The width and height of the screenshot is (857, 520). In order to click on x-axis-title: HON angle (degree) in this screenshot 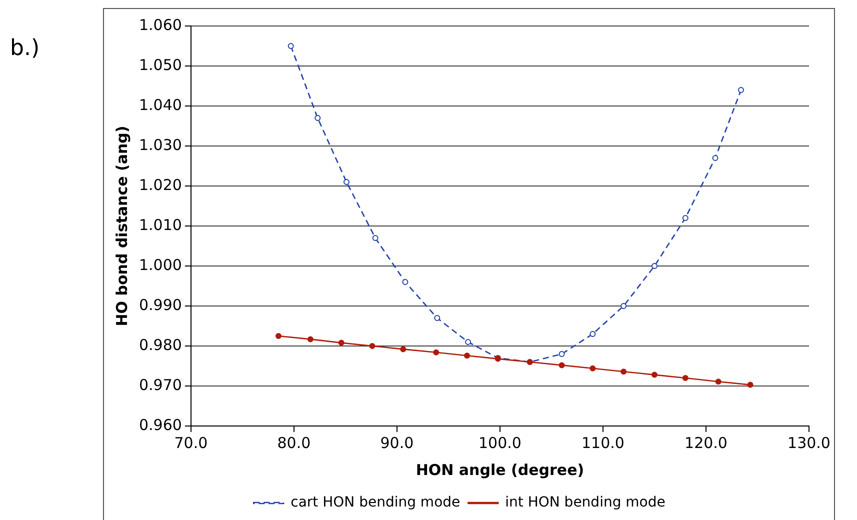, I will do `click(500, 469)`.